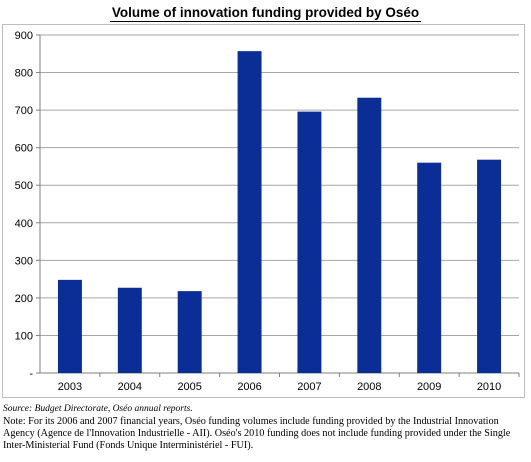  I want to click on x-tick-label: 2003, so click(70, 387).